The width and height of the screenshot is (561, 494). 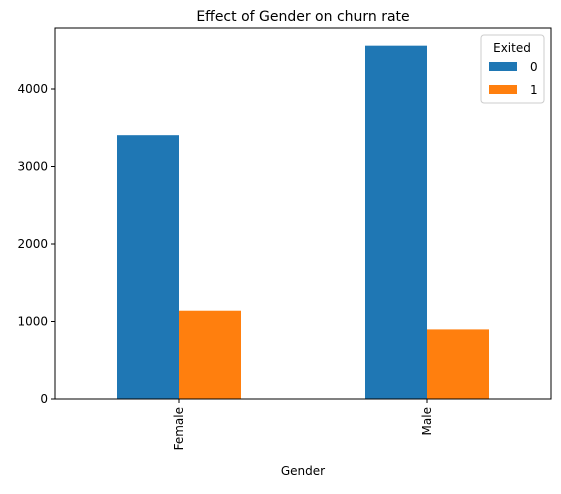 What do you see at coordinates (32, 244) in the screenshot?
I see `y-tick-label-2000: 2000` at bounding box center [32, 244].